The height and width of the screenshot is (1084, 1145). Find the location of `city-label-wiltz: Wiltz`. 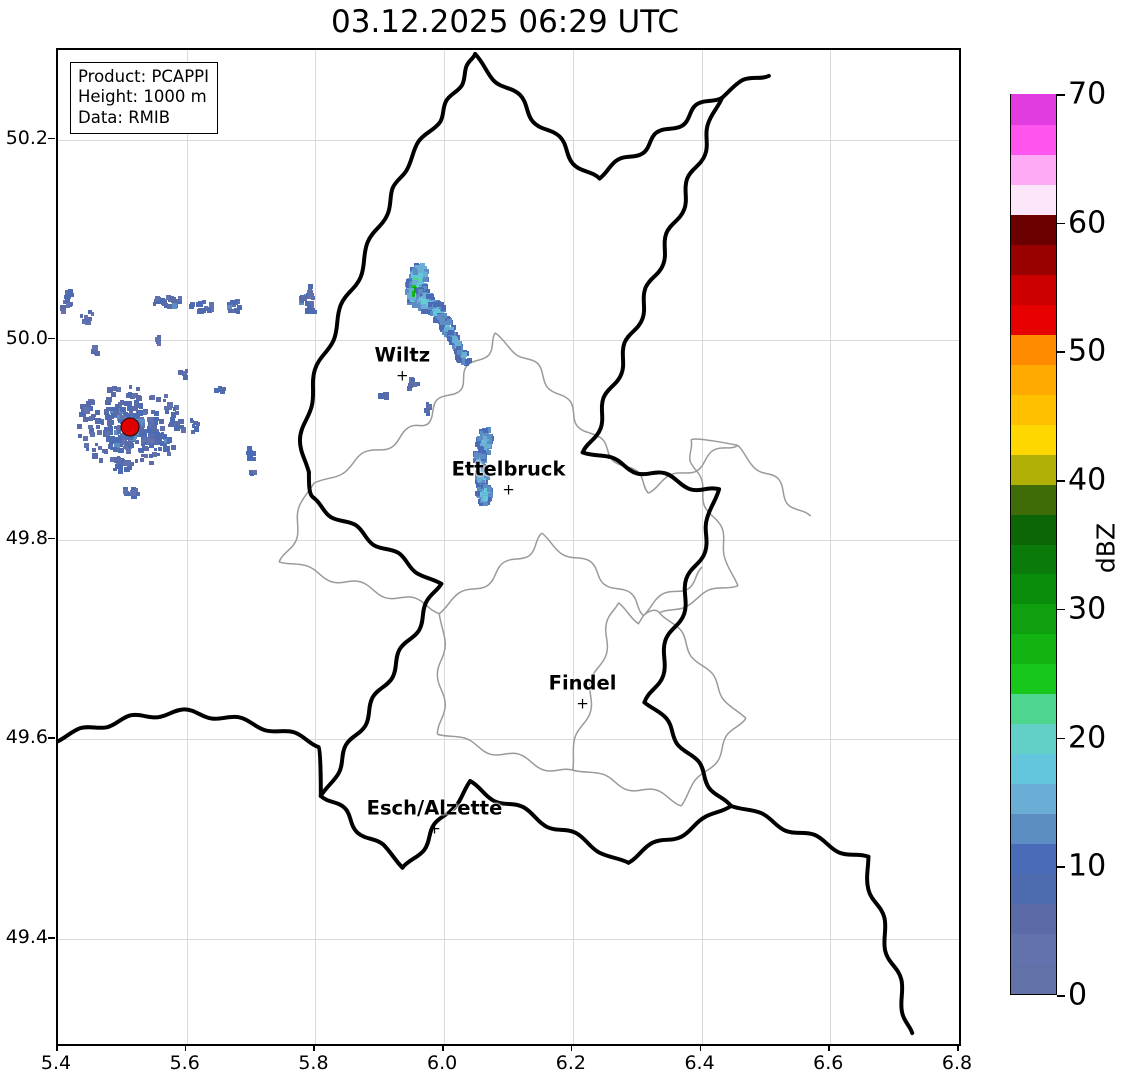

city-label-wiltz: Wiltz is located at coordinates (402, 355).